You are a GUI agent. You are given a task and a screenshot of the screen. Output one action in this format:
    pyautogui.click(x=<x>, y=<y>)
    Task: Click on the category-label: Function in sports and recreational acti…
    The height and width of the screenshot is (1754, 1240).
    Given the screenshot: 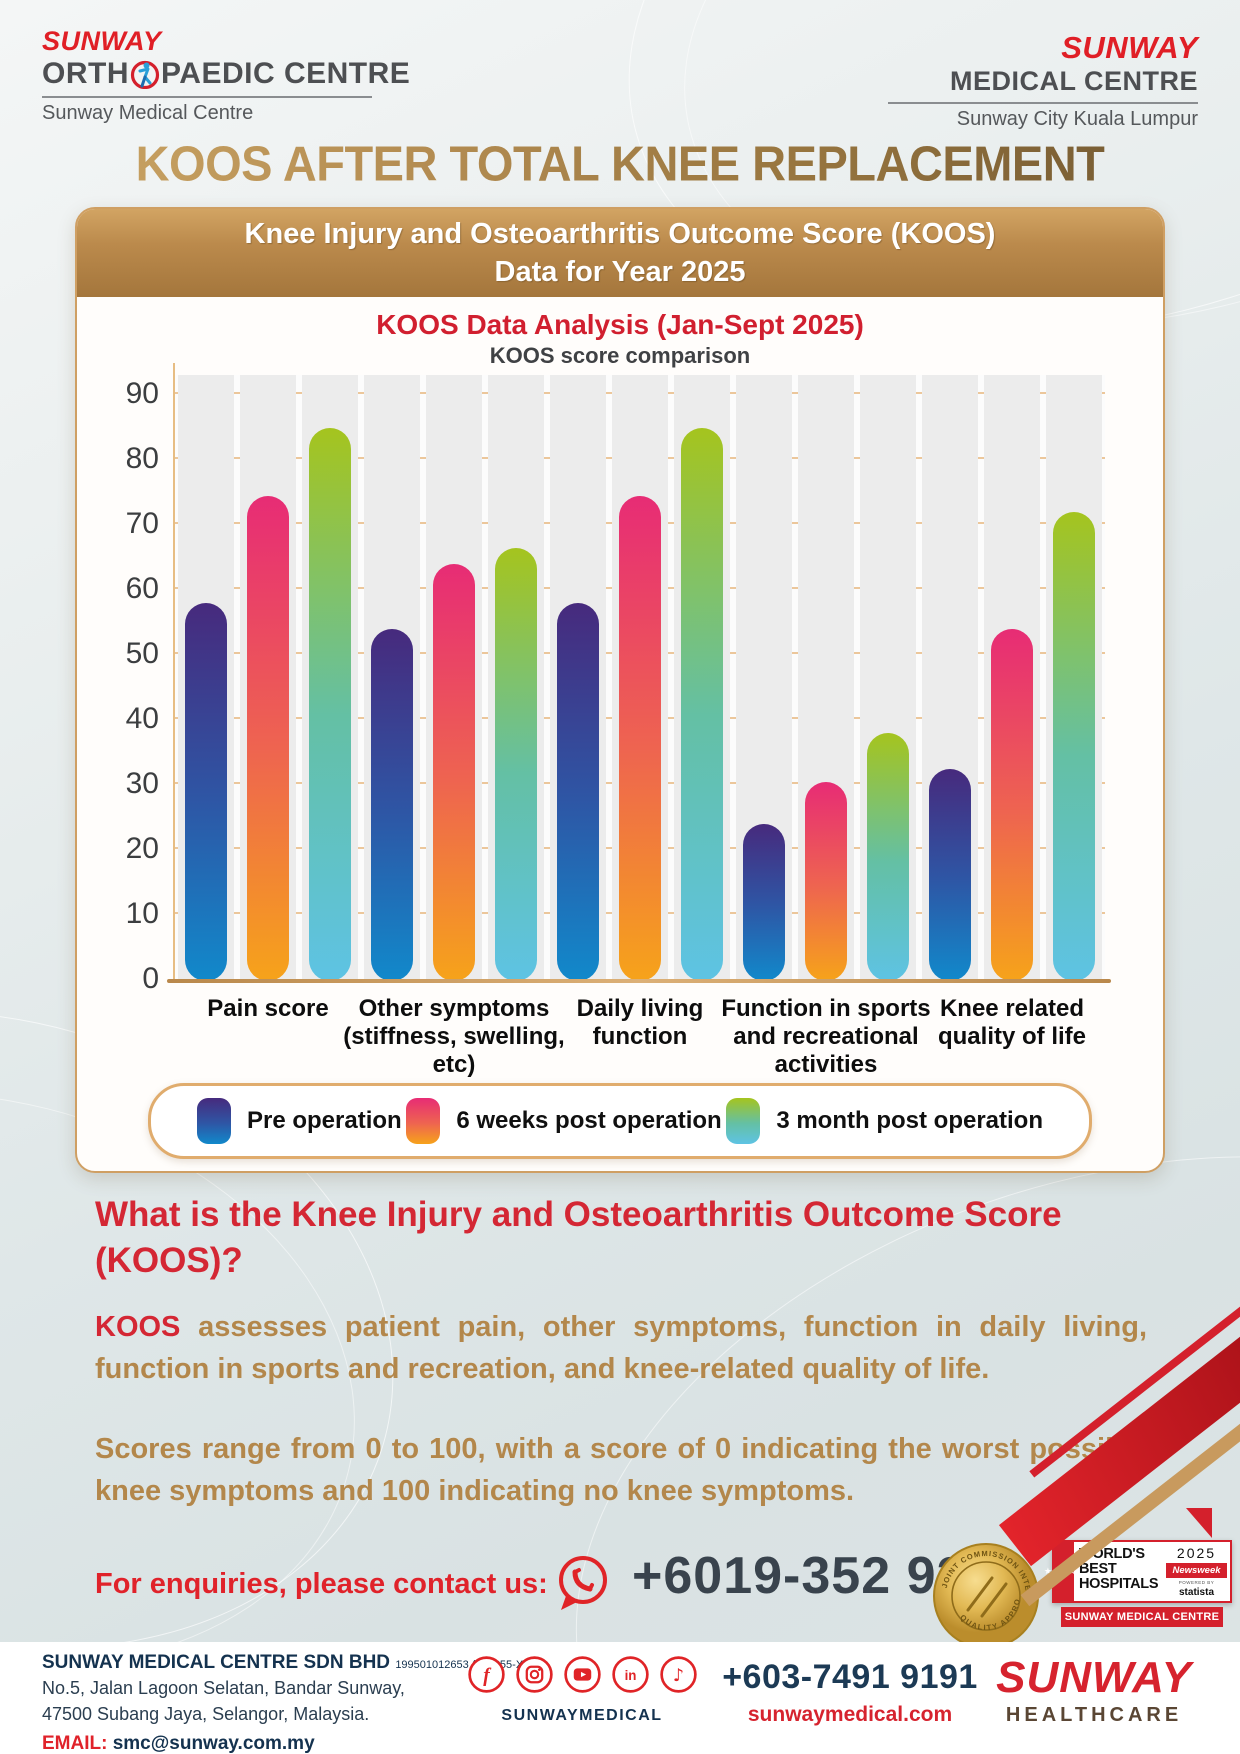 What is the action you would take?
    pyautogui.click(x=826, y=1036)
    